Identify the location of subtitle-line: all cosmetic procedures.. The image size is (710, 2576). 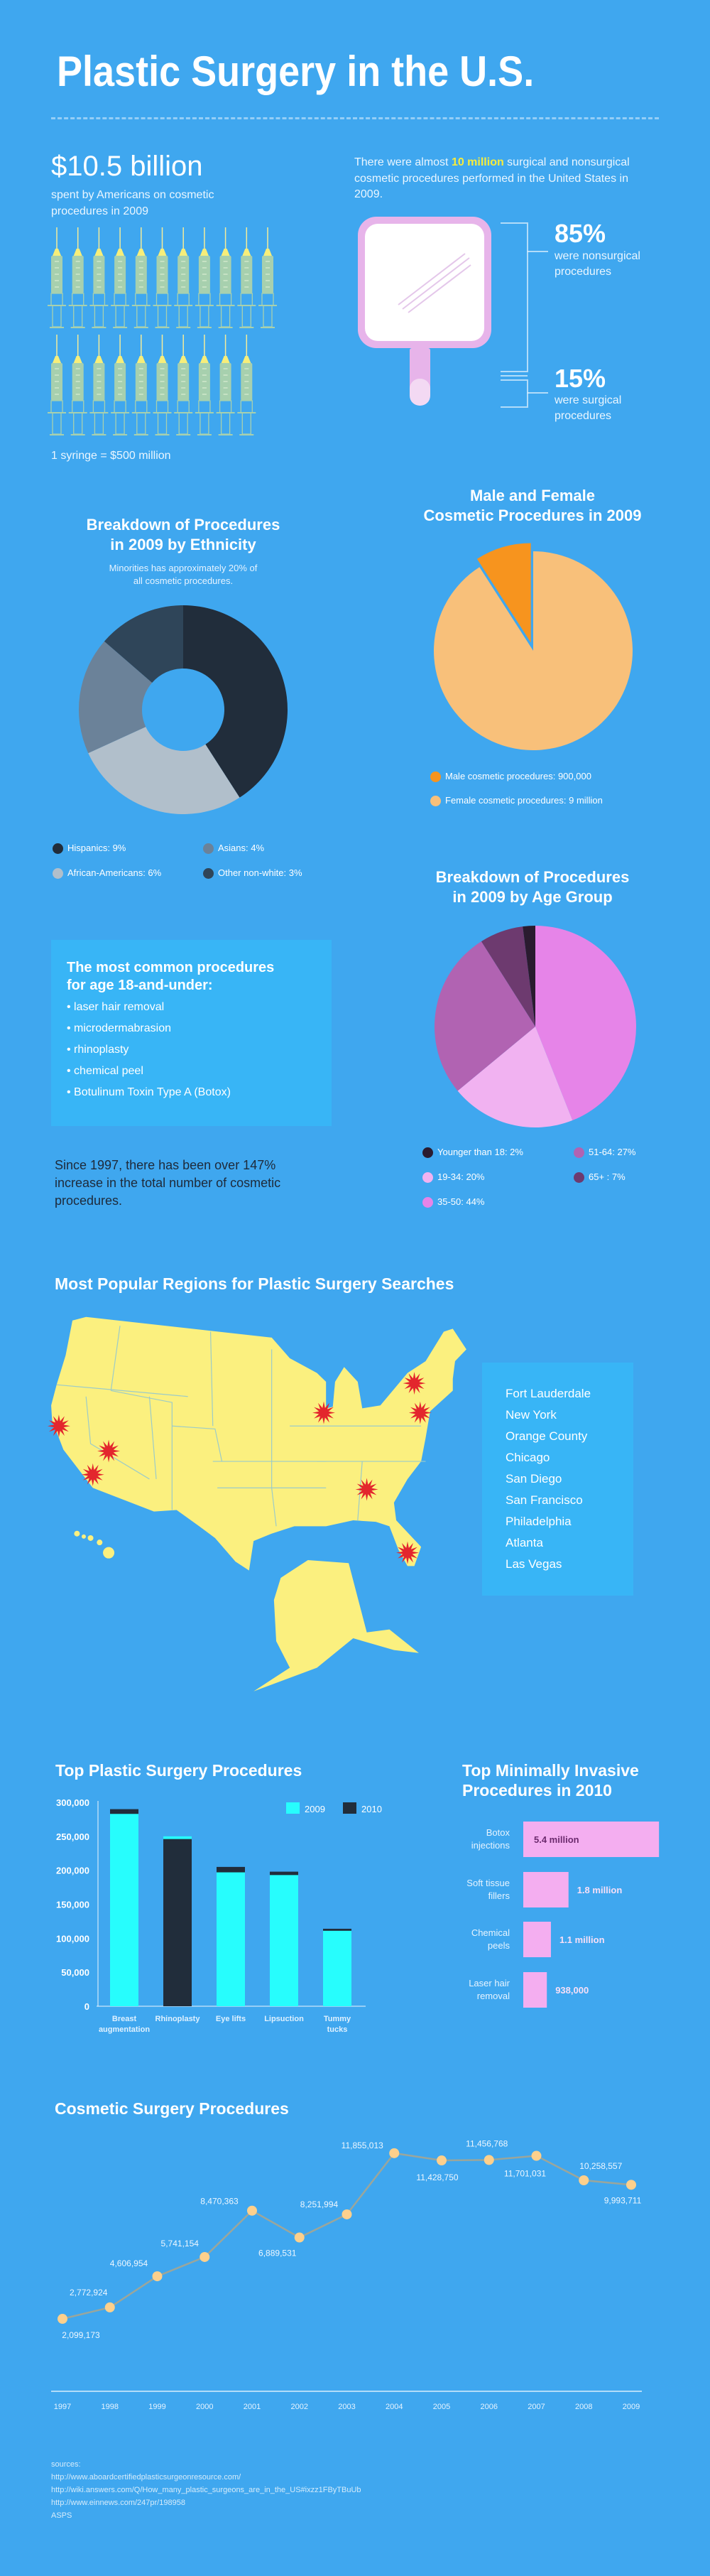
(183, 580).